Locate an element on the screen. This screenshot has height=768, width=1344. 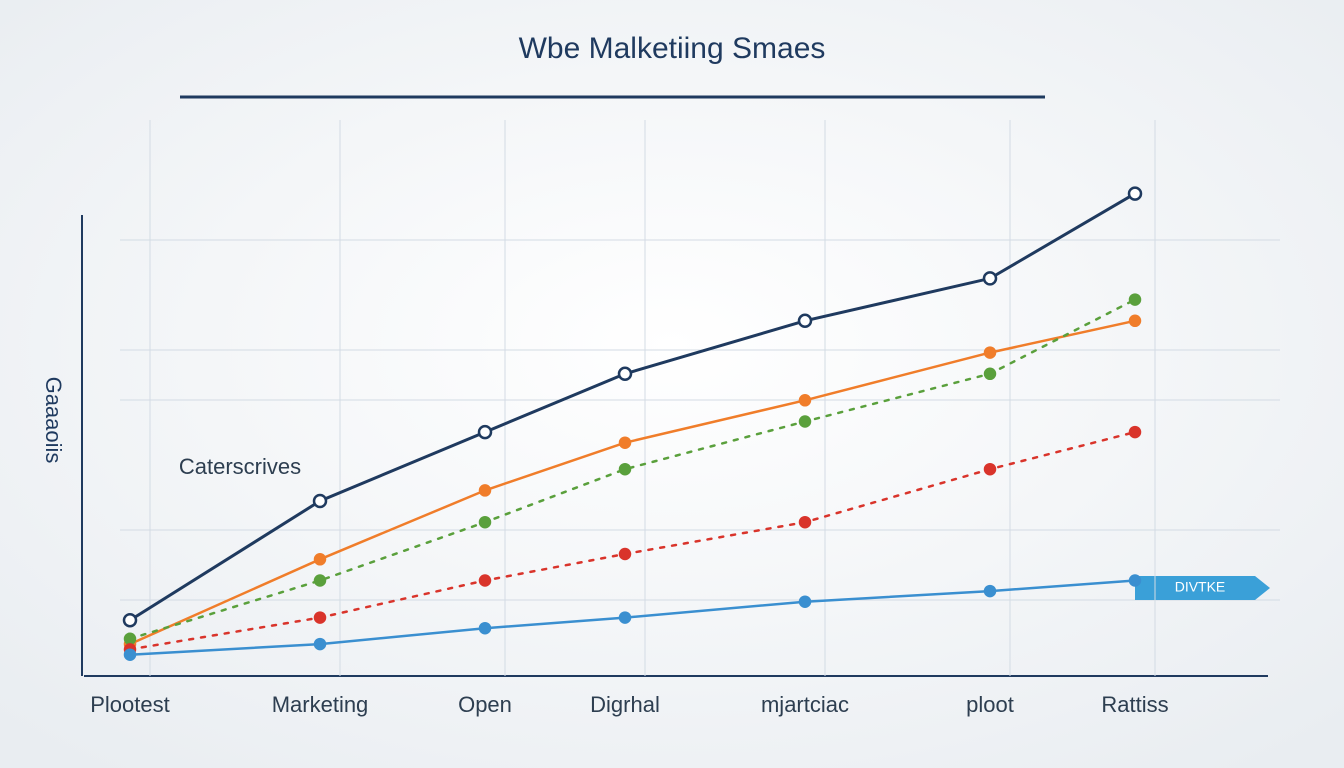
y-axis-label: Gaaaoiis is located at coordinates (53, 420).